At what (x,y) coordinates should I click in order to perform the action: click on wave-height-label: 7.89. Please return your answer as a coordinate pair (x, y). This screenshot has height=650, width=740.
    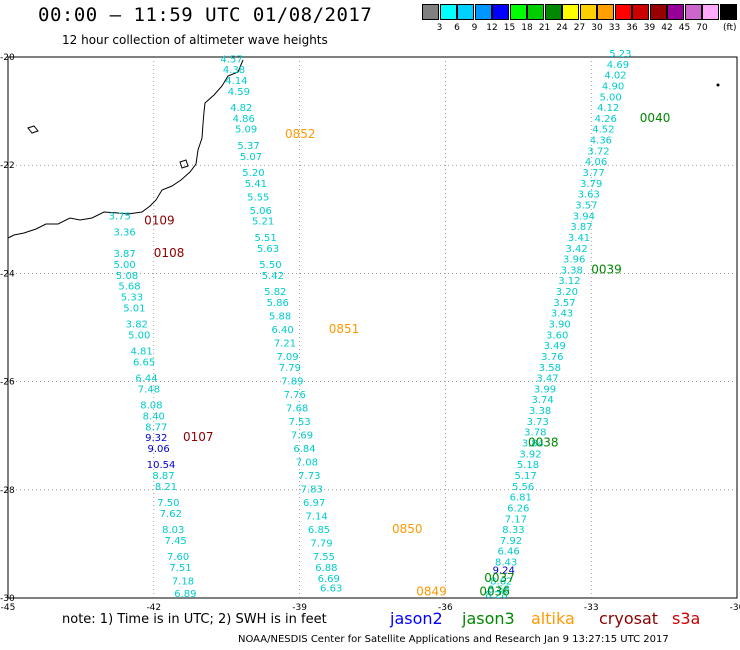
    Looking at the image, I should click on (292, 381).